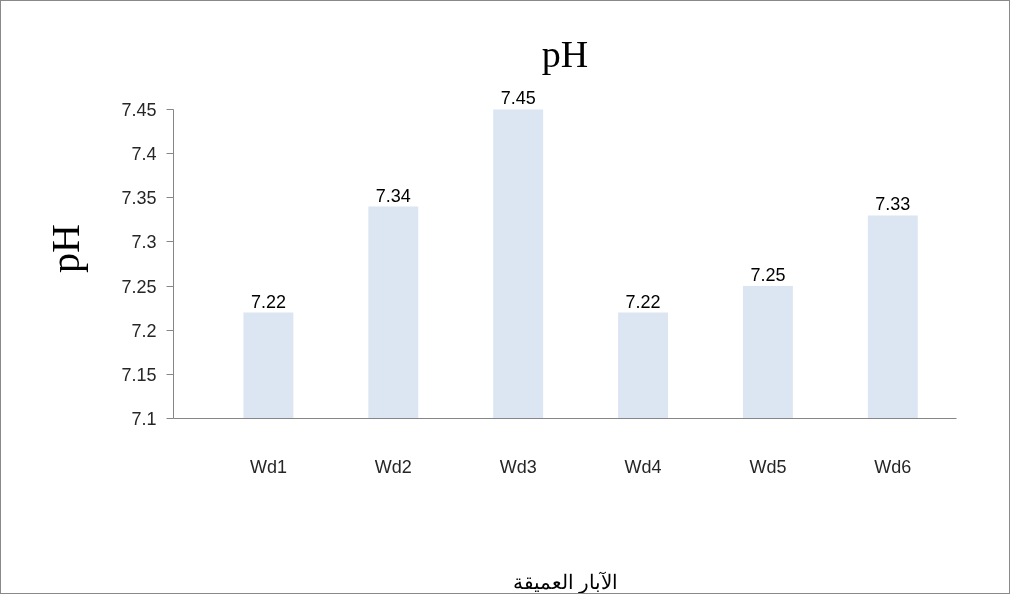 The width and height of the screenshot is (1022, 604). I want to click on x-tick-label: Wd4, so click(643, 466).